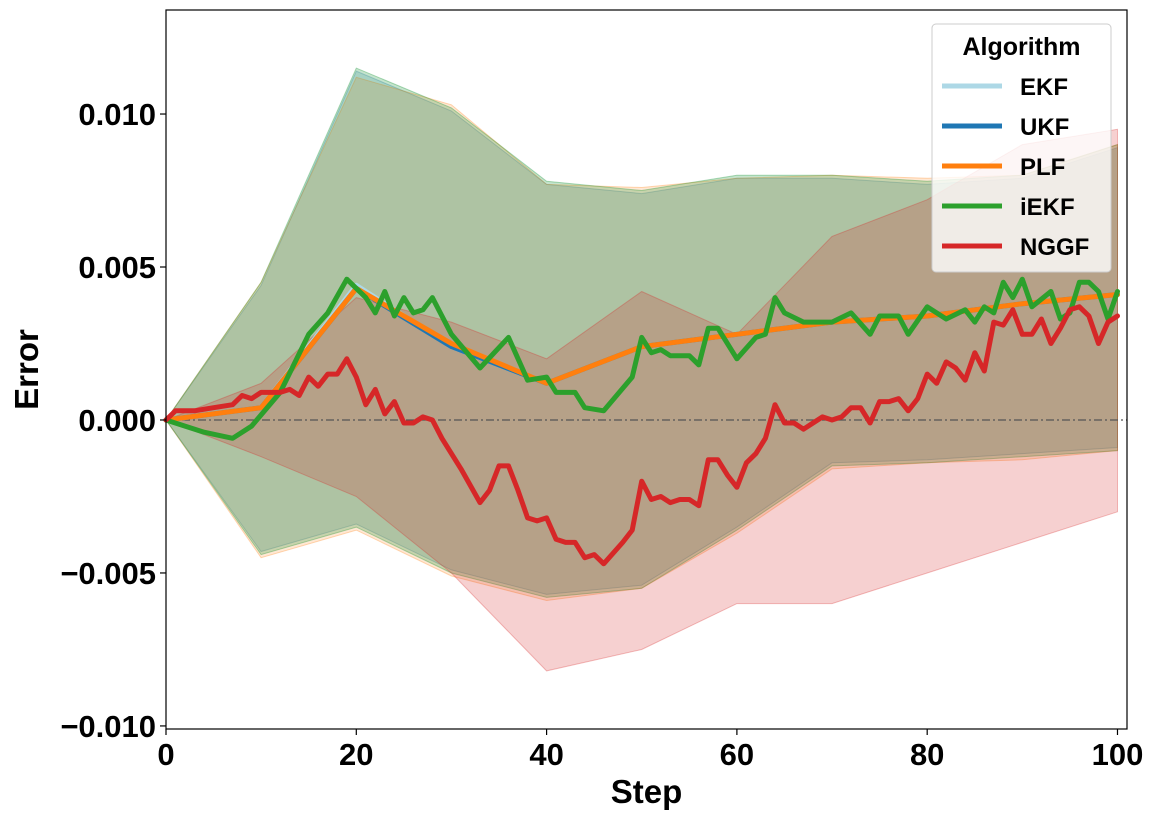 The width and height of the screenshot is (1155, 821). What do you see at coordinates (26, 369) in the screenshot?
I see `y-axis-label: Error` at bounding box center [26, 369].